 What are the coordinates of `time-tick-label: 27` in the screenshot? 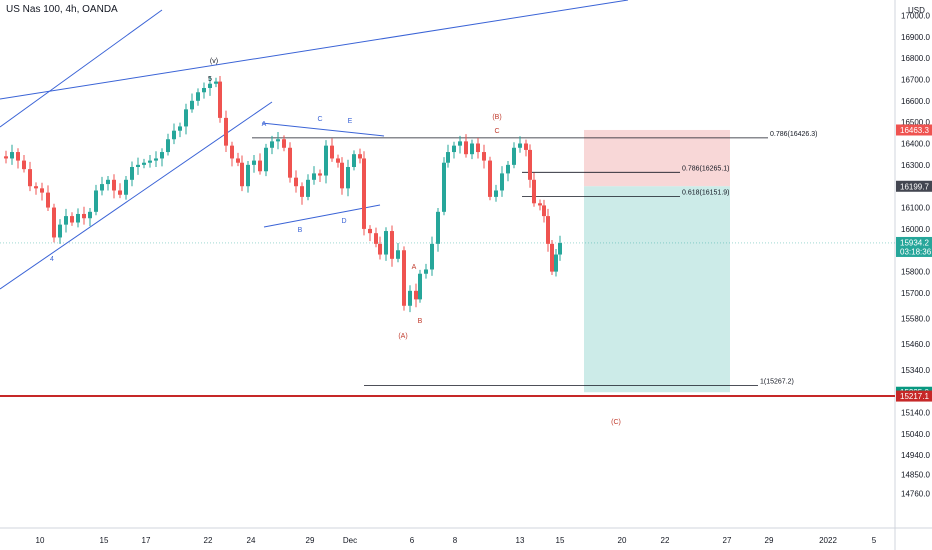 It's located at (727, 540).